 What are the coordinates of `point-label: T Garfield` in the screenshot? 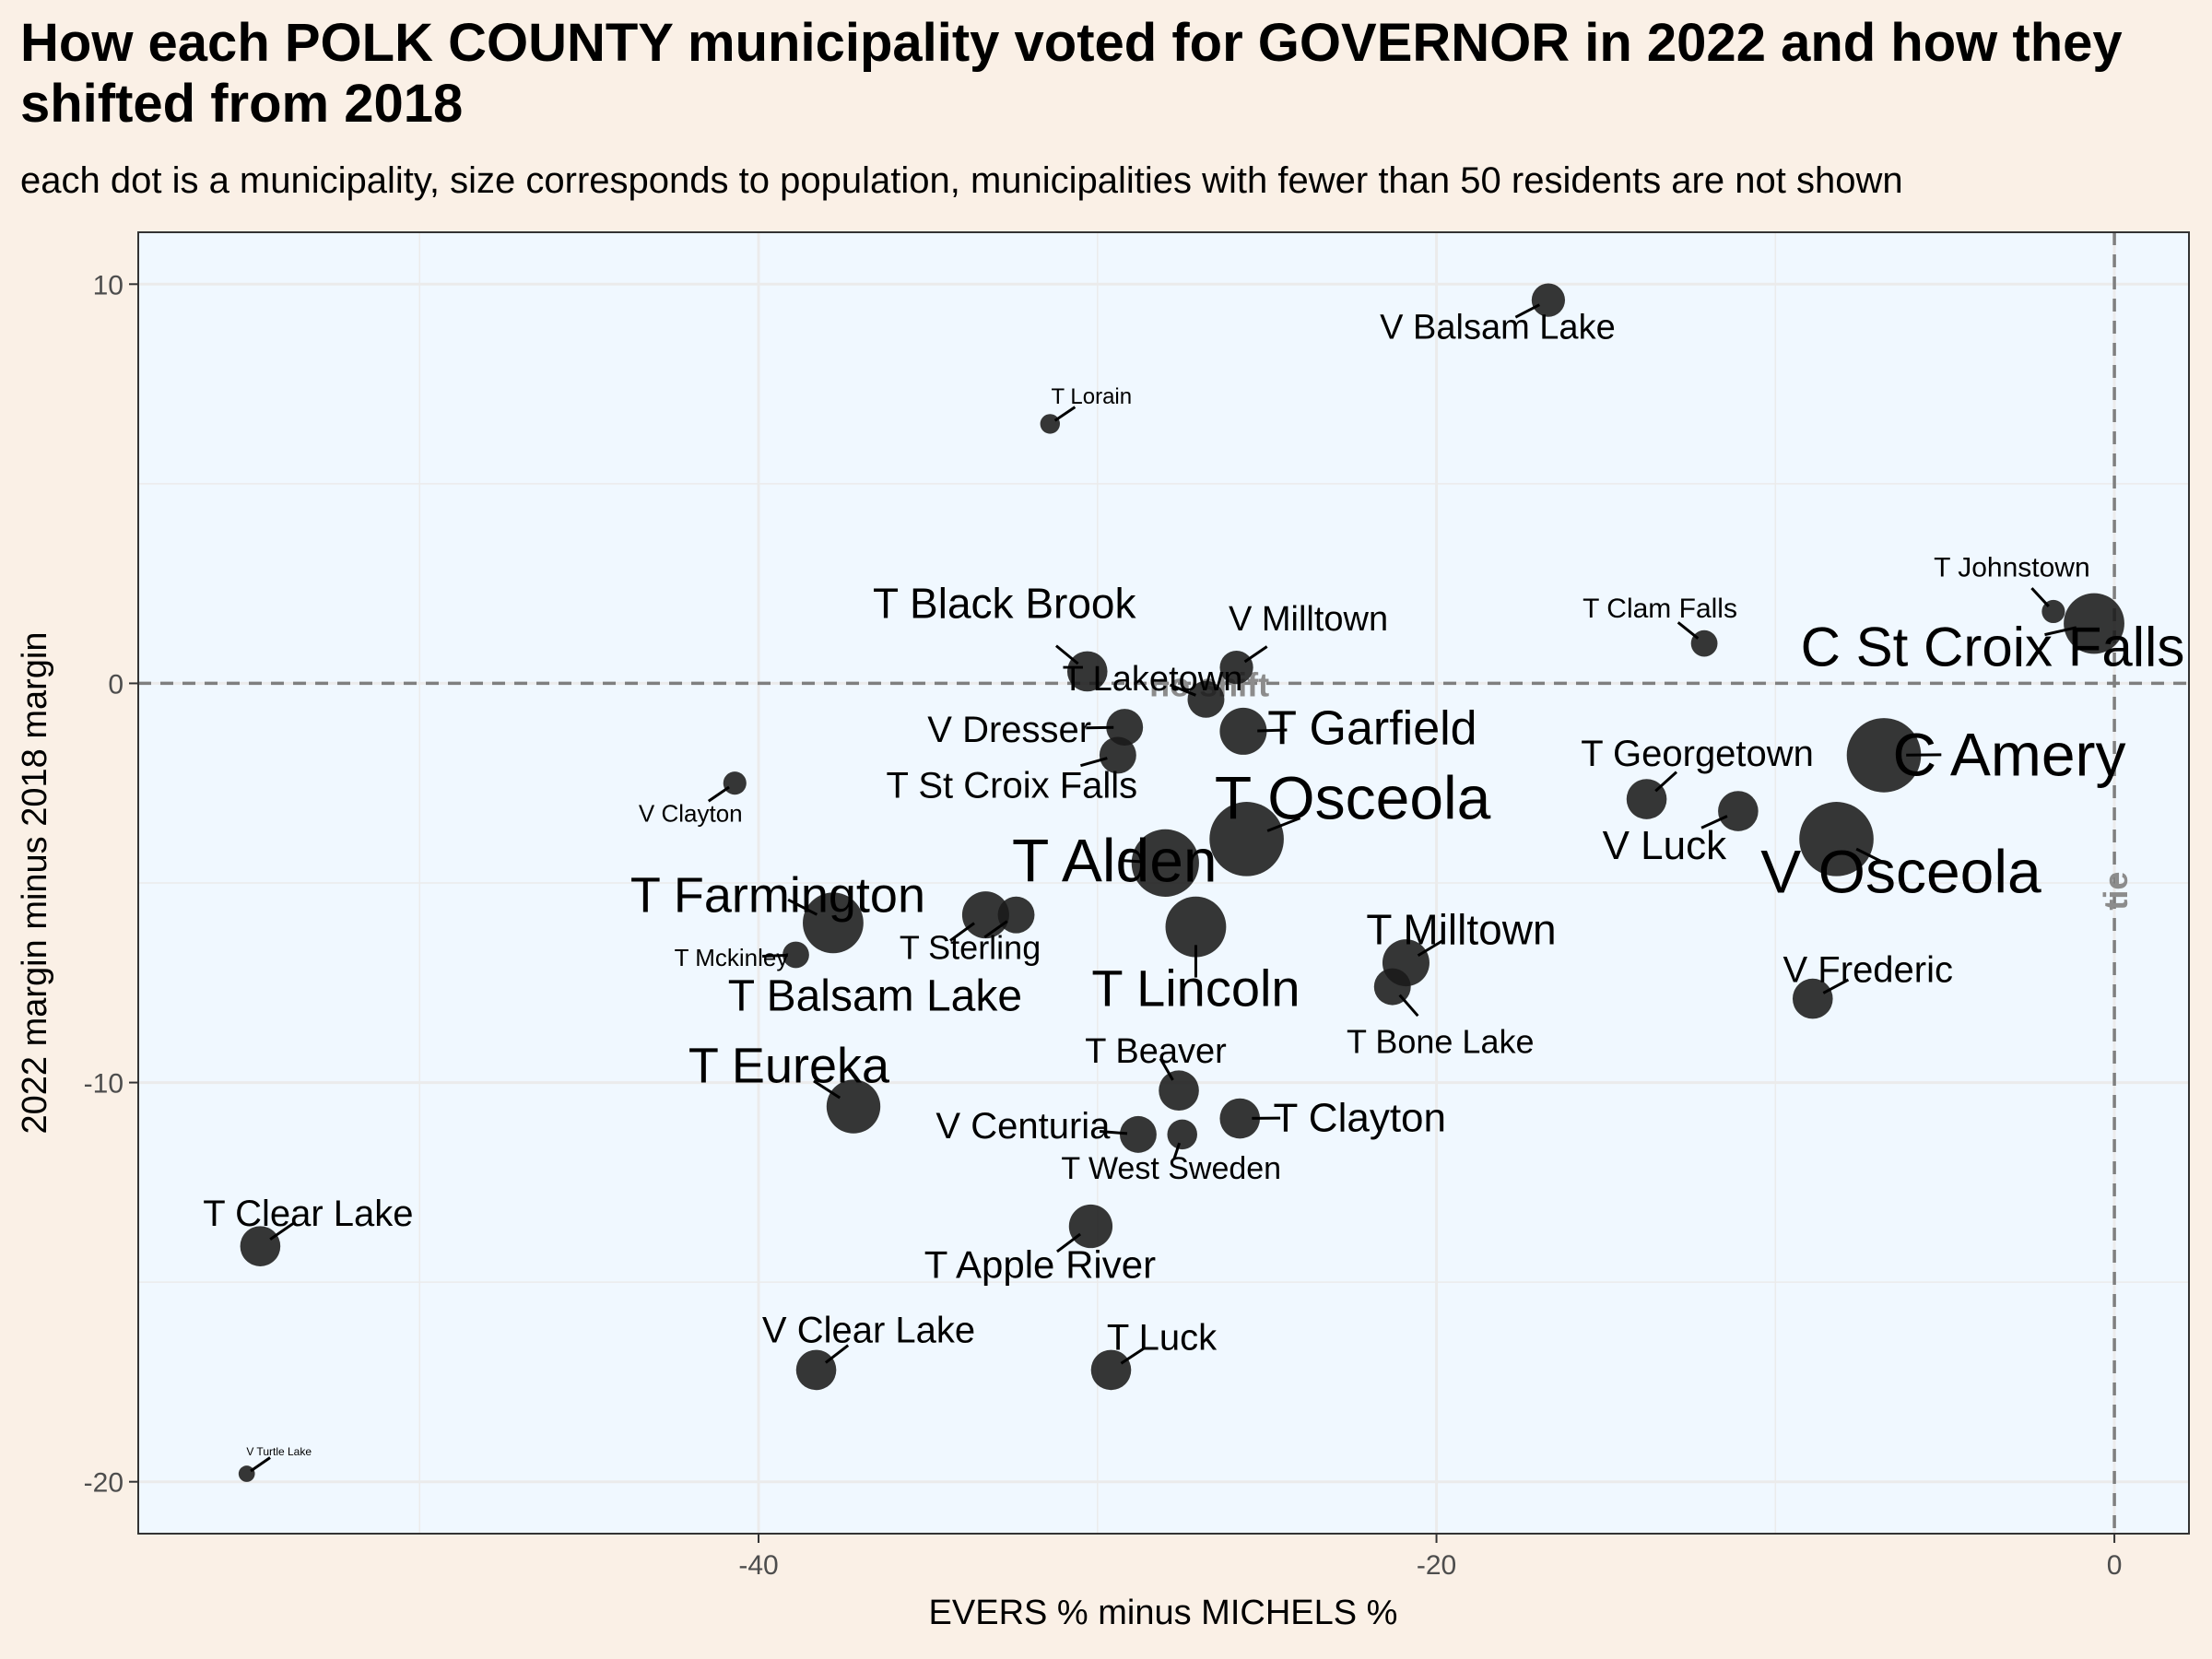 It's located at (1372, 728).